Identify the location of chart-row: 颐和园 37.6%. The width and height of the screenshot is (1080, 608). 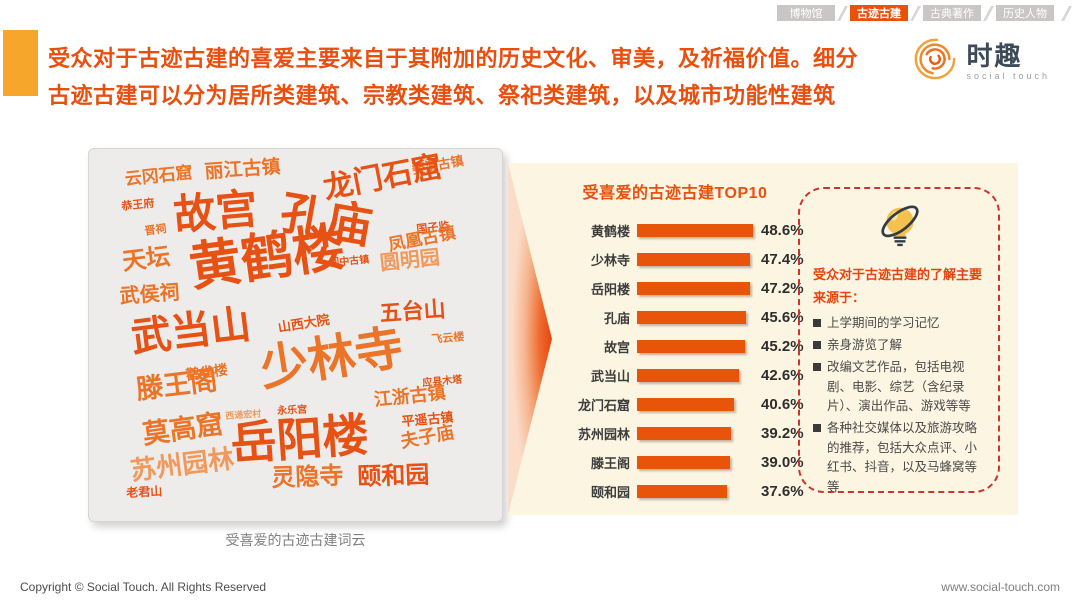
(677, 491).